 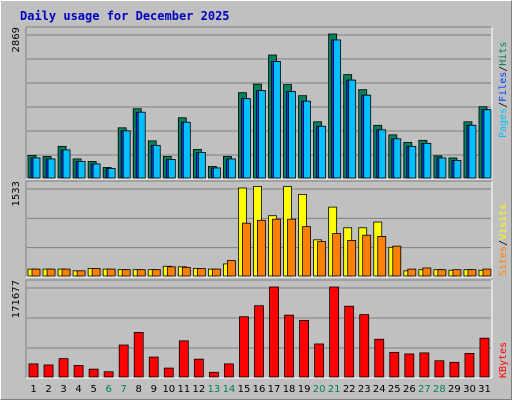 I want to click on legend-kbytes-label: KBytes, so click(x=503, y=360).